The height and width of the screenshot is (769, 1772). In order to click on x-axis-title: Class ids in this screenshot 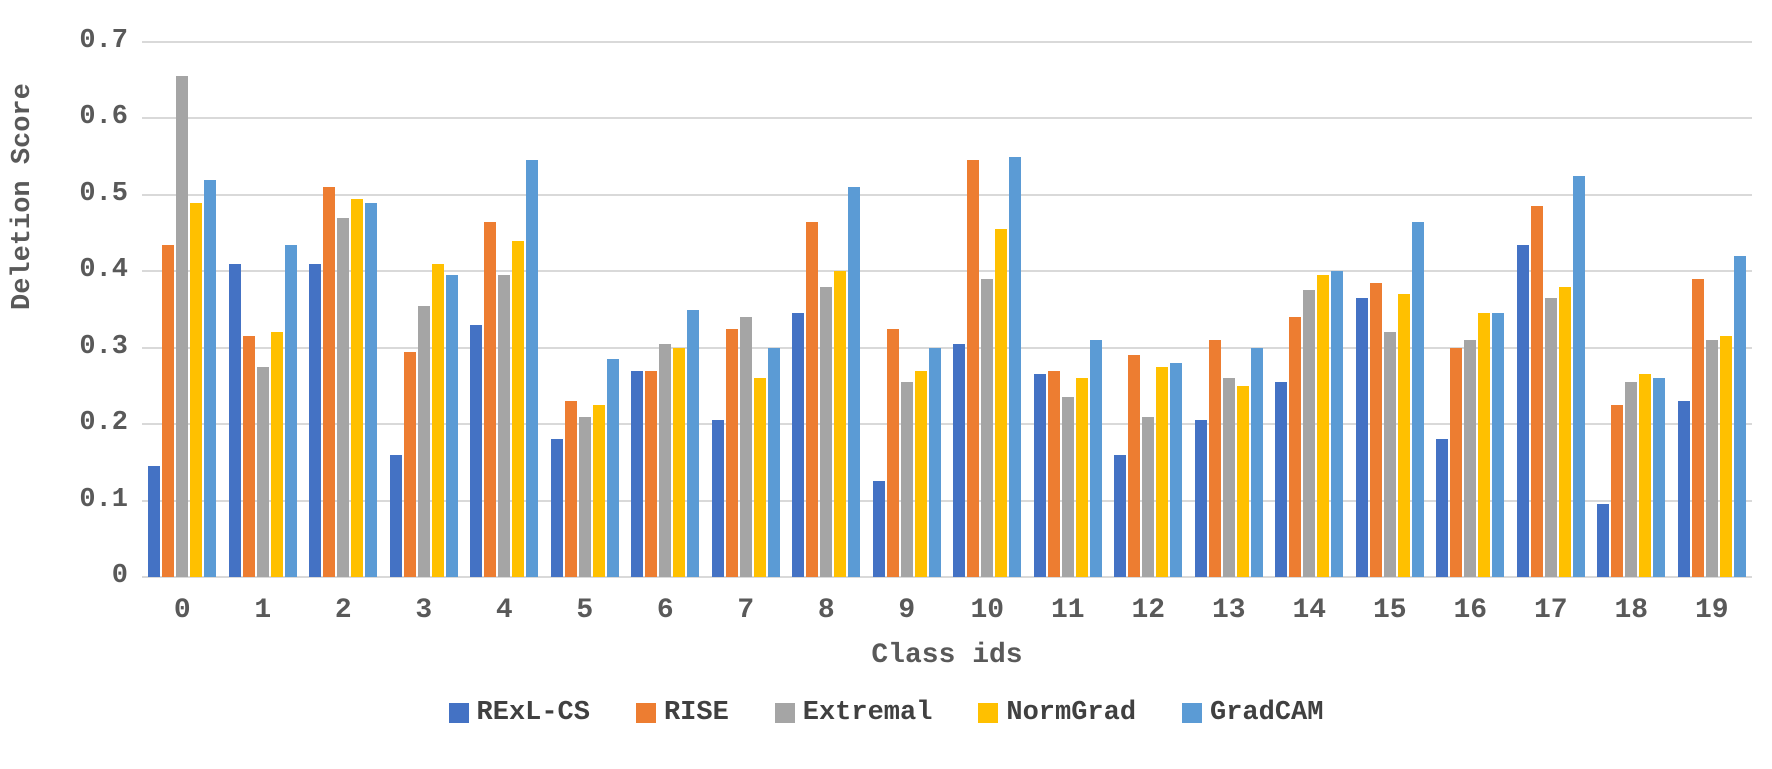, I will do `click(947, 655)`.